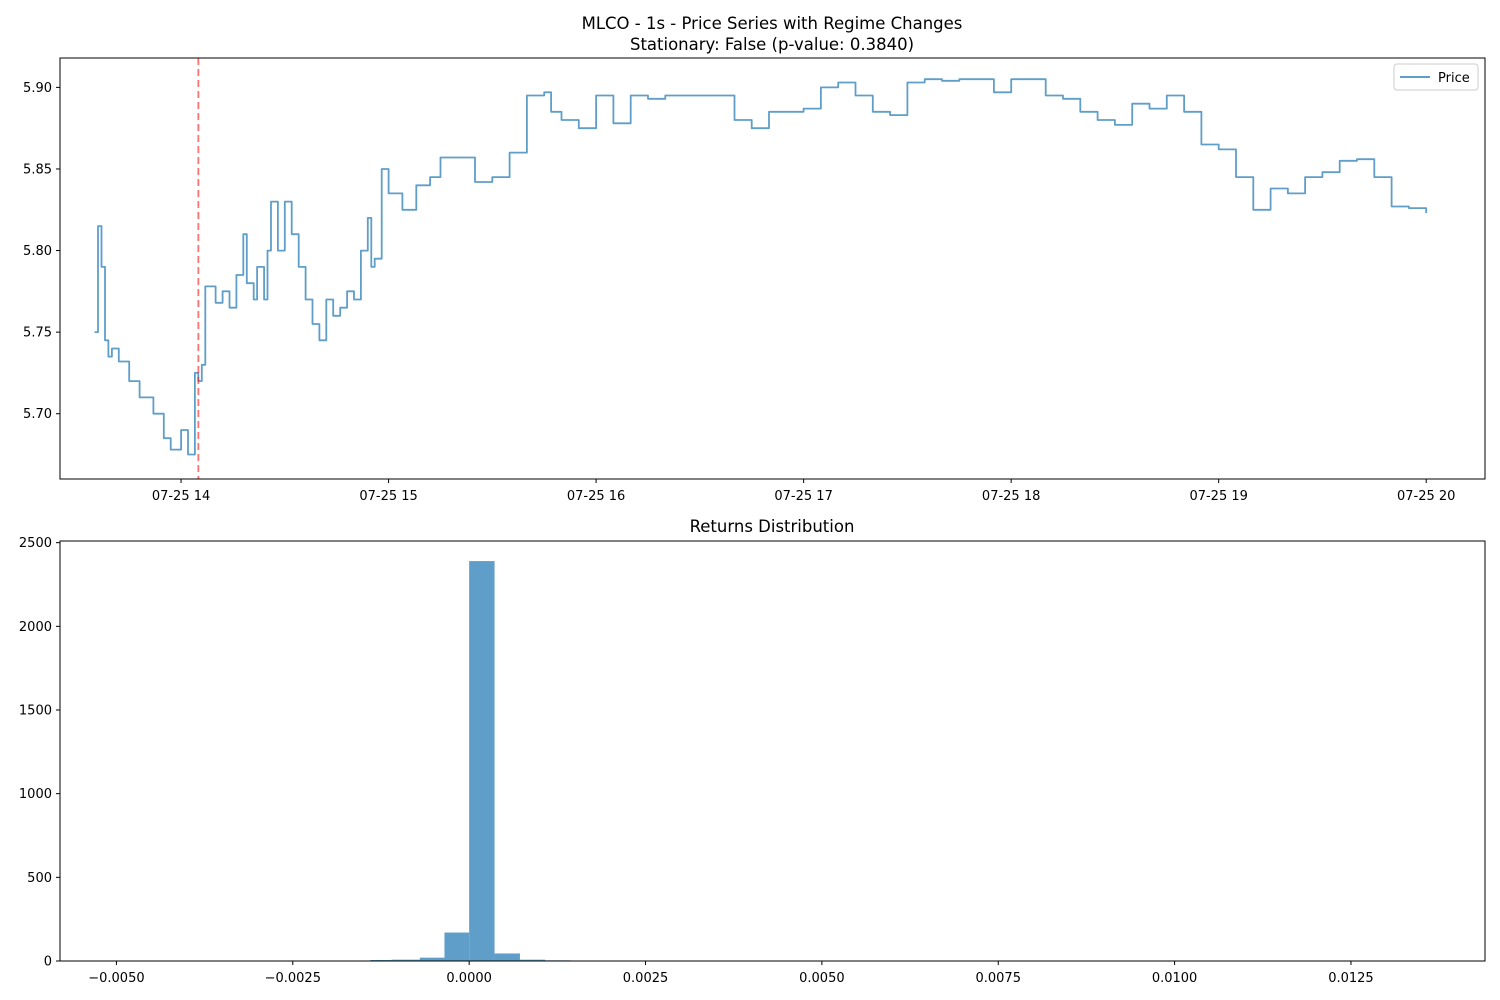 Image resolution: width=1500 pixels, height=1000 pixels. What do you see at coordinates (37, 88) in the screenshot?
I see `price-y-tick-label: 5.90` at bounding box center [37, 88].